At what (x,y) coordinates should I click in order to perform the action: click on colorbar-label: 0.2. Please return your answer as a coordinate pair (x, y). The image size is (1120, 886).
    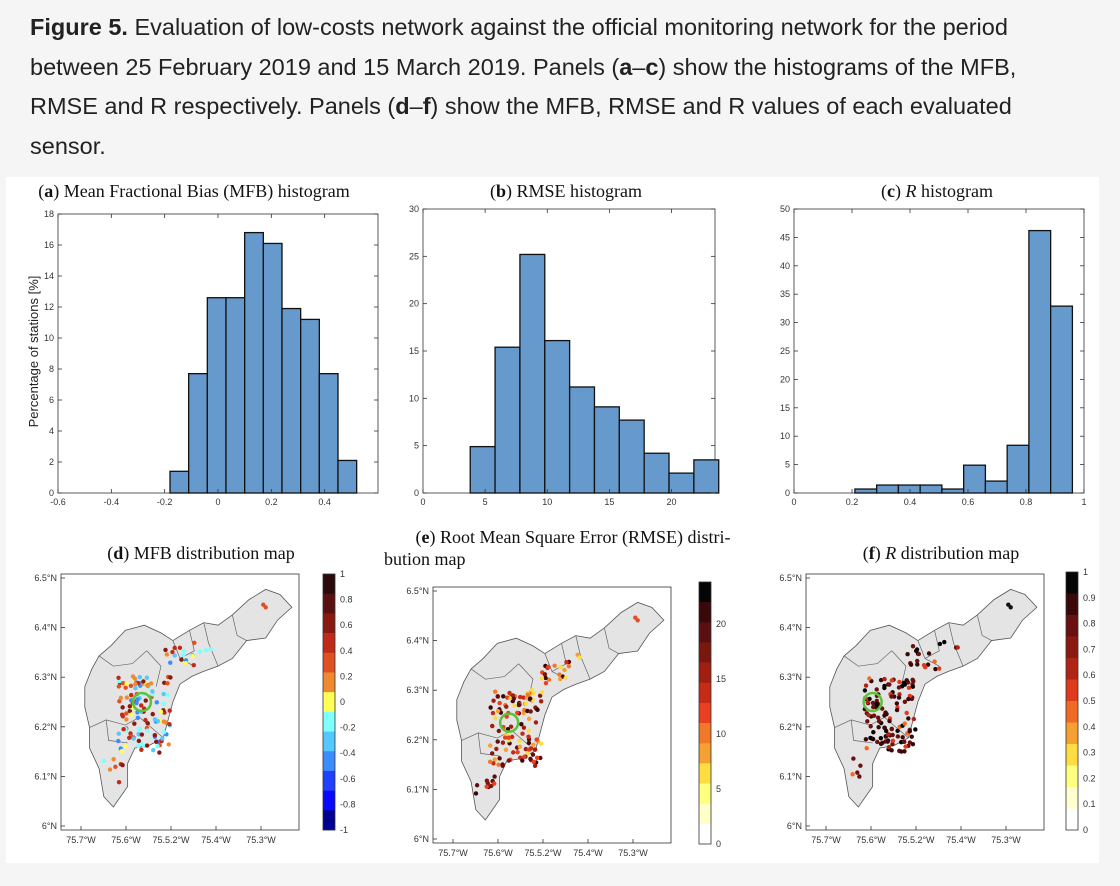
    Looking at the image, I should click on (346, 676).